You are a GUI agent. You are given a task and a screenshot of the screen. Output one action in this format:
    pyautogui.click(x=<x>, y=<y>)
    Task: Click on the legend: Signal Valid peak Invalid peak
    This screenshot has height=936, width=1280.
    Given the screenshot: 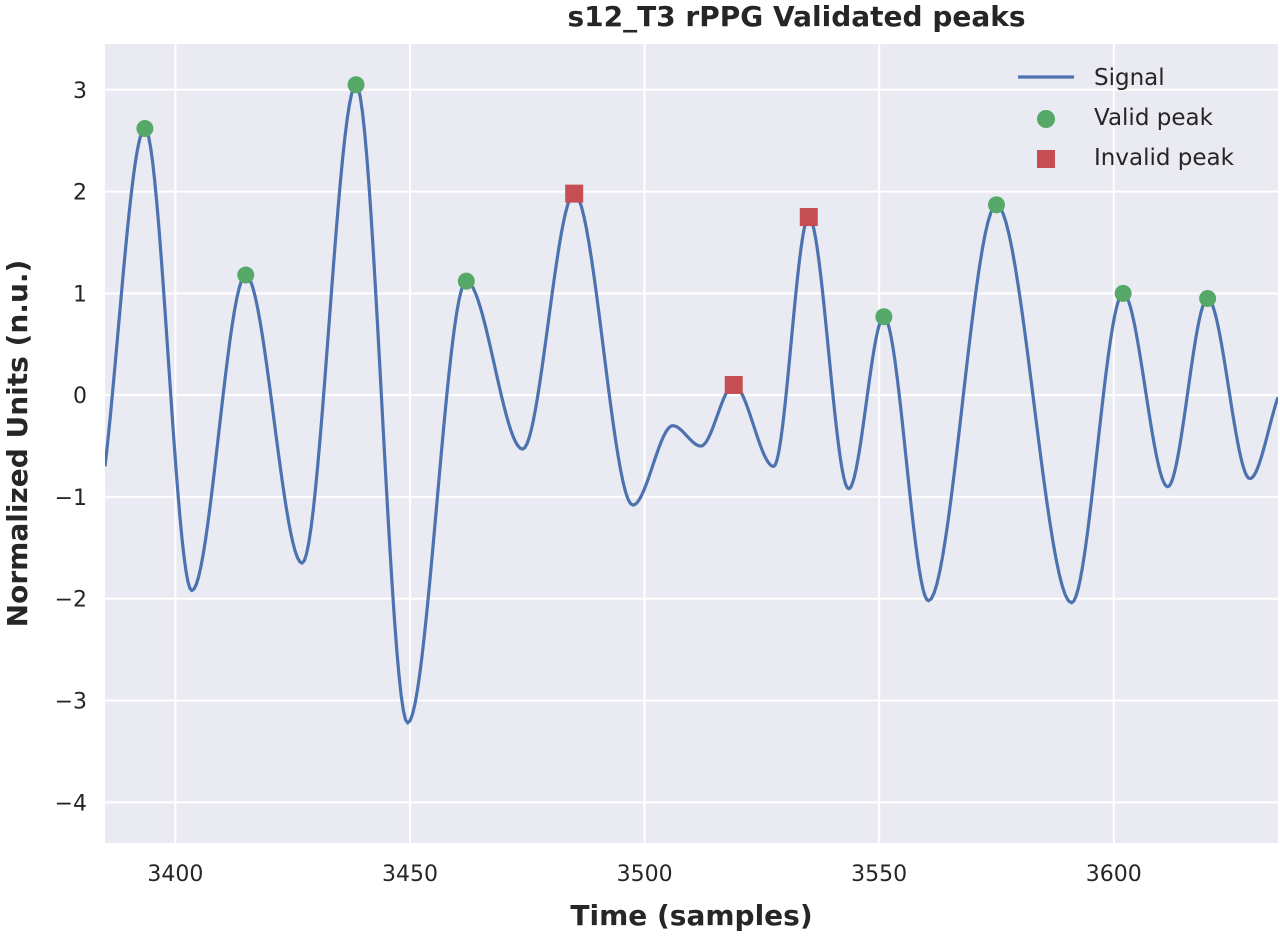 What is the action you would take?
    pyautogui.click(x=1126, y=118)
    